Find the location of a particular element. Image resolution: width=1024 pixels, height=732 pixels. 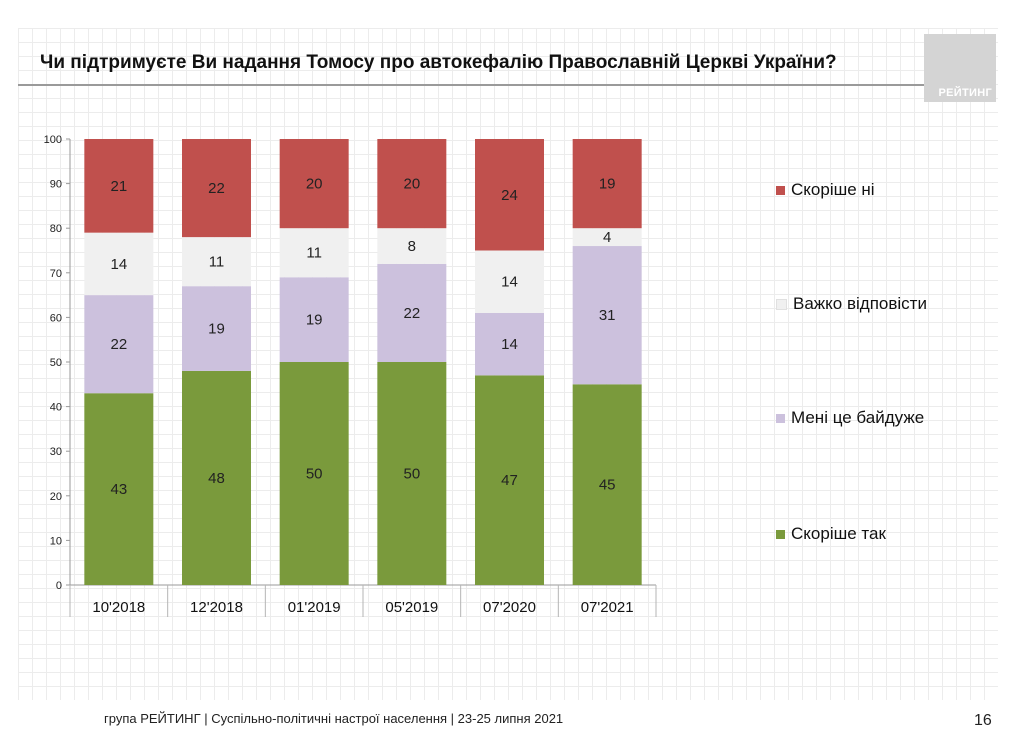

data-label: 47 is located at coordinates (509, 480).